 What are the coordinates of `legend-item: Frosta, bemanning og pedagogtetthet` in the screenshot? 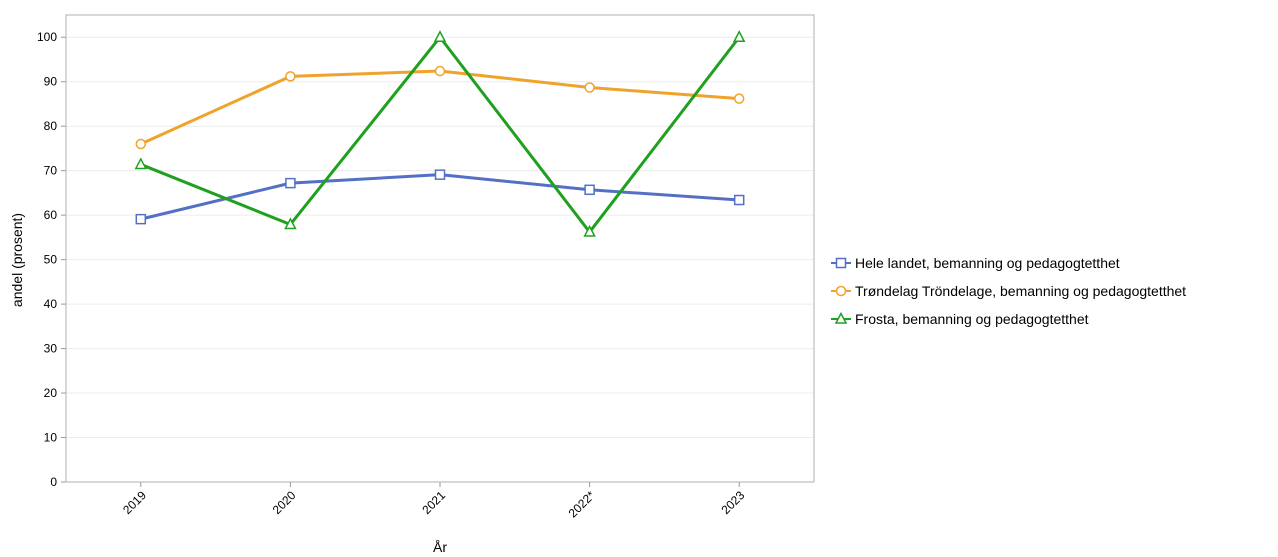 It's located at (960, 319).